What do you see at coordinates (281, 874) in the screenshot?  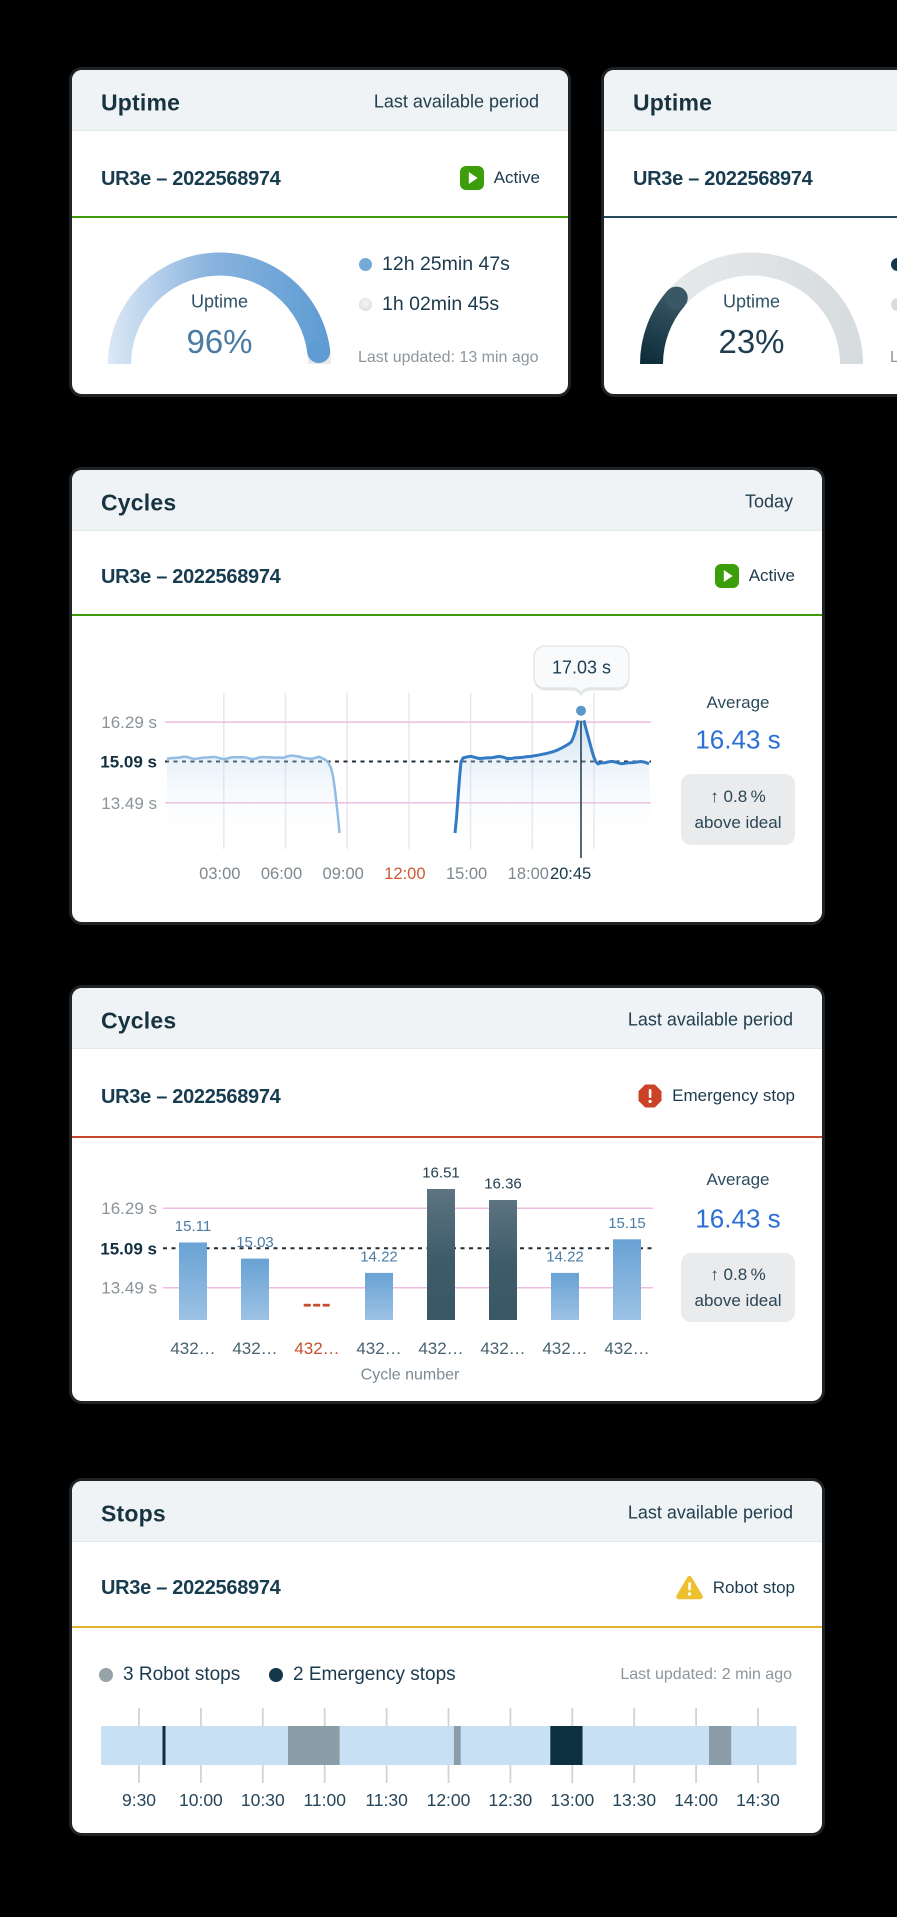 I see `svg-text: 06:00` at bounding box center [281, 874].